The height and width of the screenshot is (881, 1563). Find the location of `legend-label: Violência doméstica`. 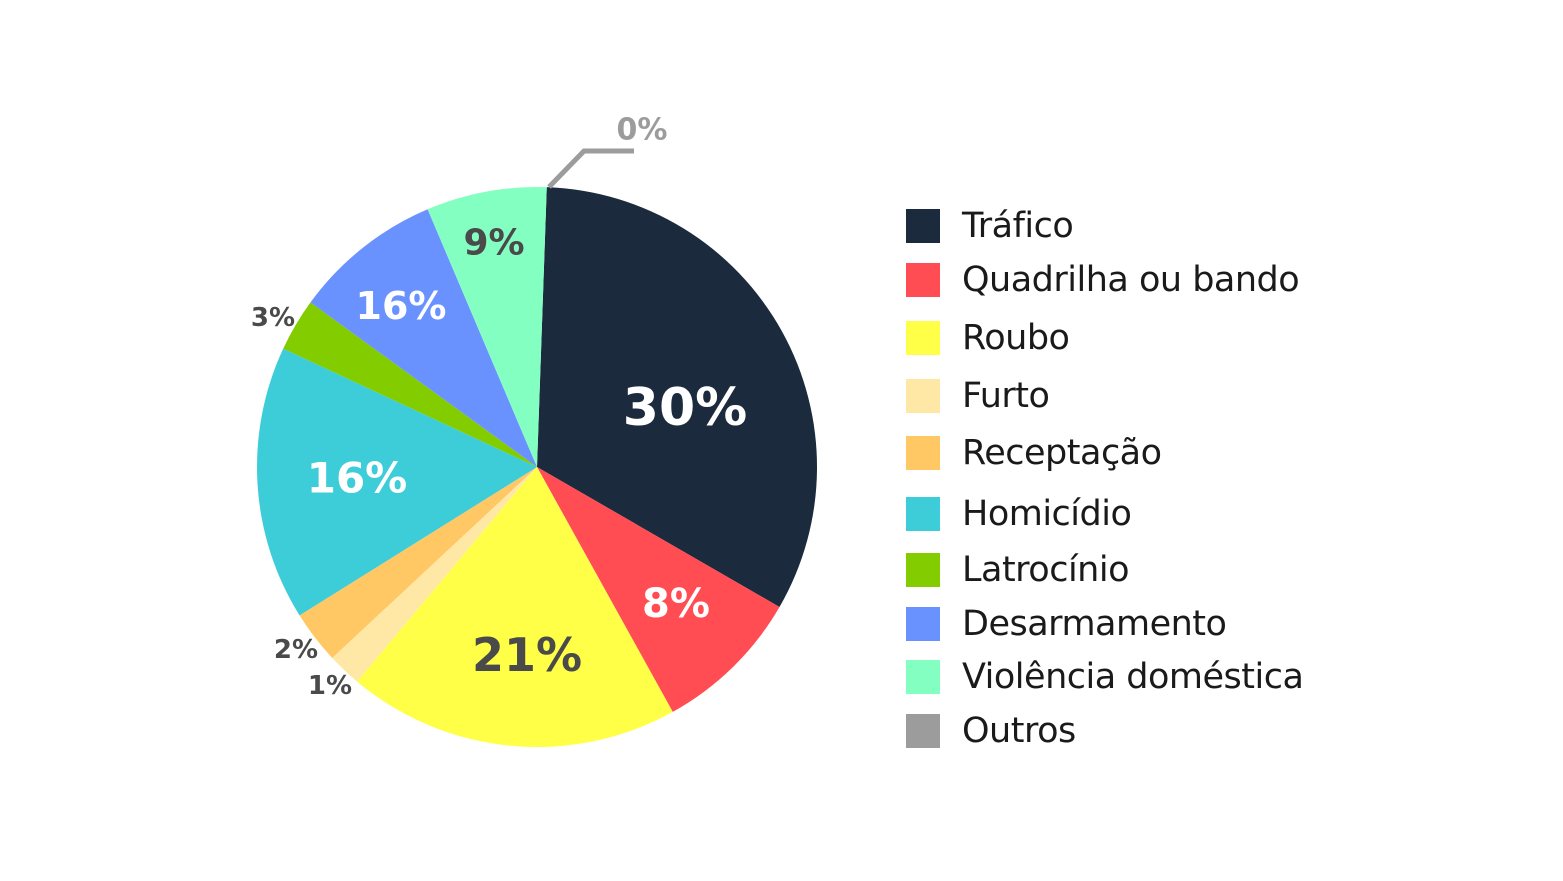

legend-label: Violência doméstica is located at coordinates (1133, 677).